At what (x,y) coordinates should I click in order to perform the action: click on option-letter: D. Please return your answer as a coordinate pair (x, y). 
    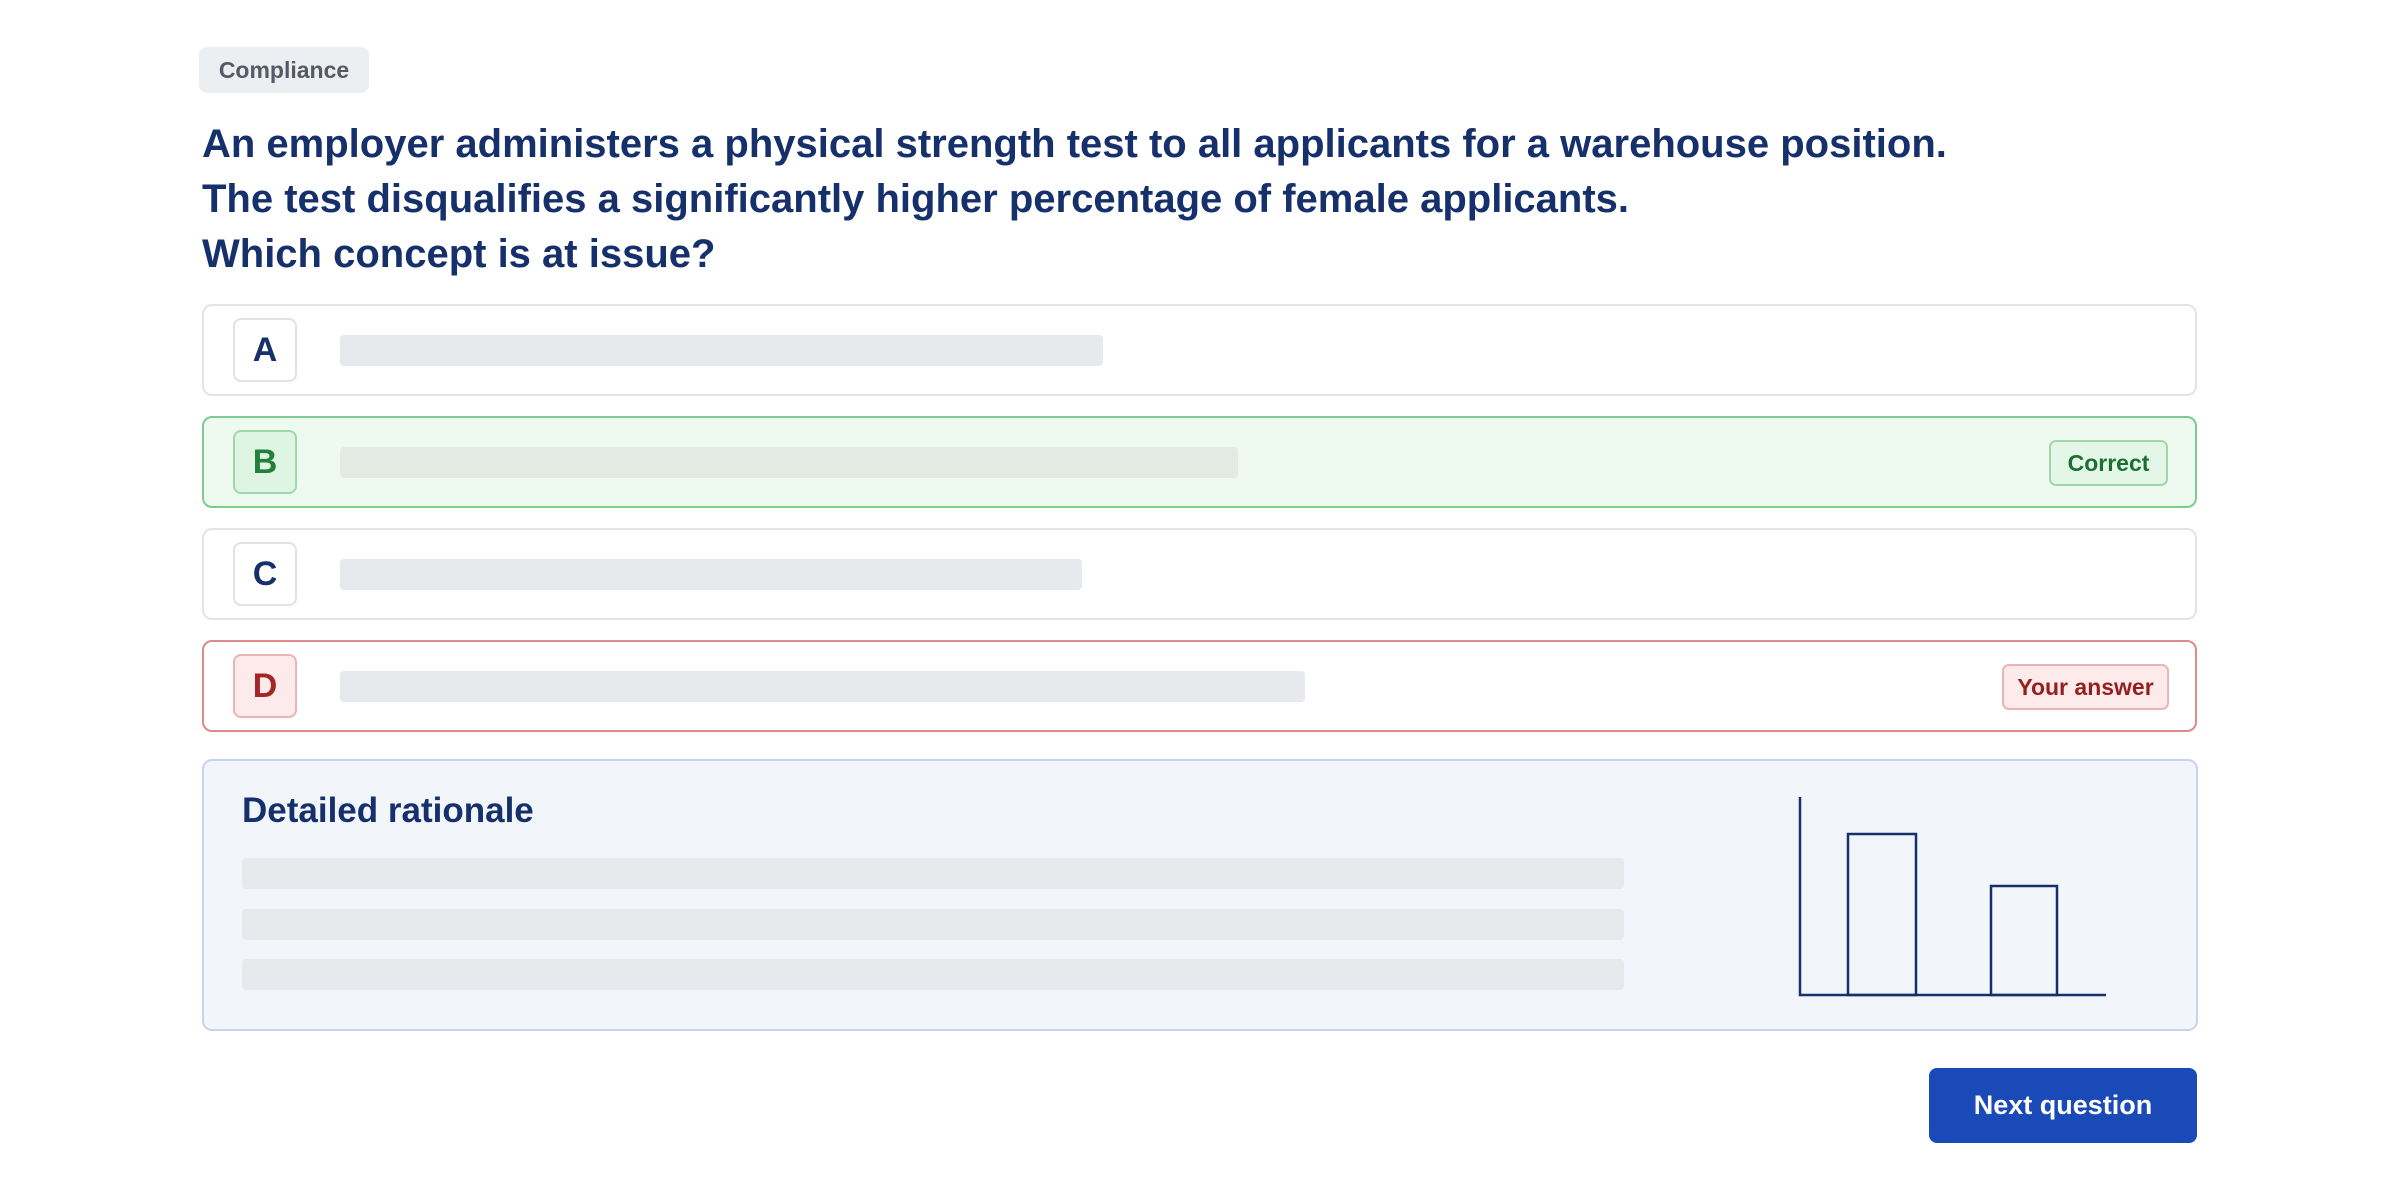
    Looking at the image, I should click on (265, 686).